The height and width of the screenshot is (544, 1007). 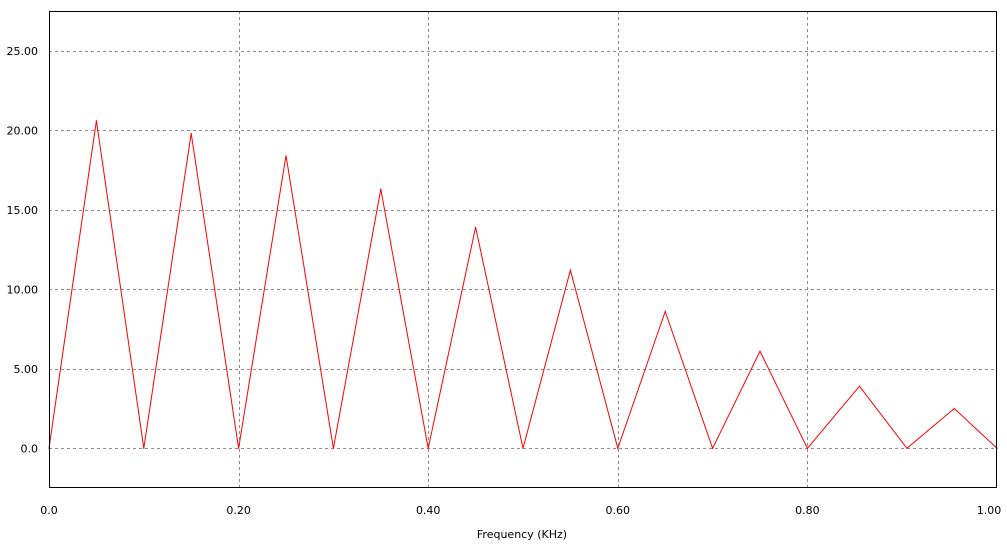 What do you see at coordinates (23, 210) in the screenshot?
I see `y-tick-label-3: 15.00` at bounding box center [23, 210].